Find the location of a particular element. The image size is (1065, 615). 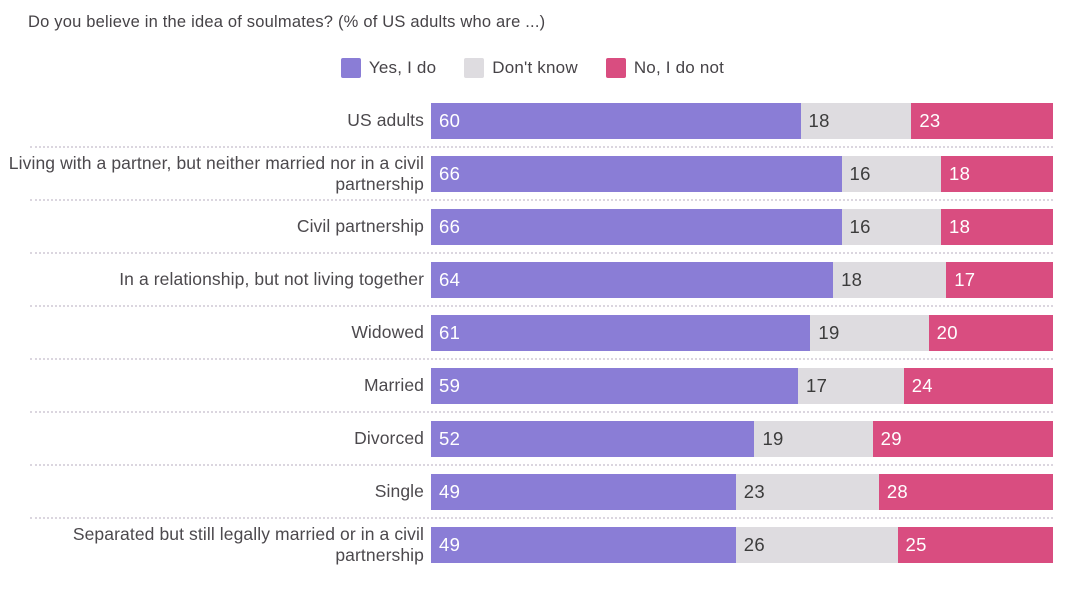

bar-group: 64 18 17 is located at coordinates (742, 279).